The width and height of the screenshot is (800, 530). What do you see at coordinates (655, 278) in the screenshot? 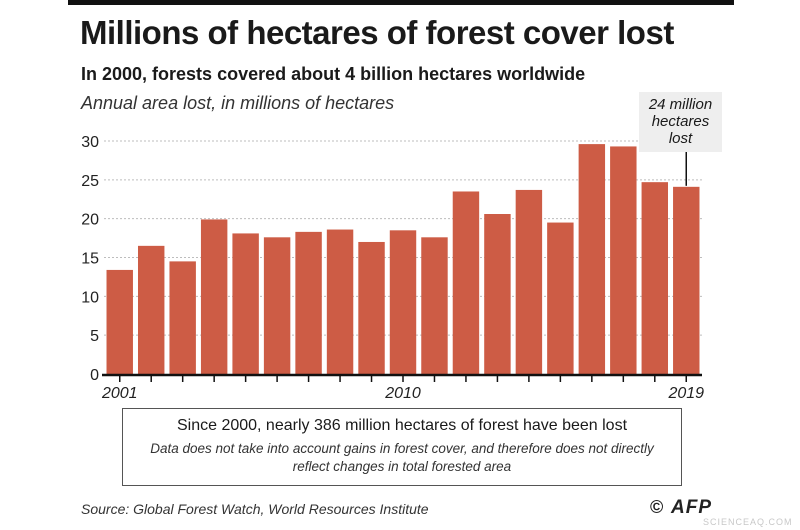
I see `bar-2018` at bounding box center [655, 278].